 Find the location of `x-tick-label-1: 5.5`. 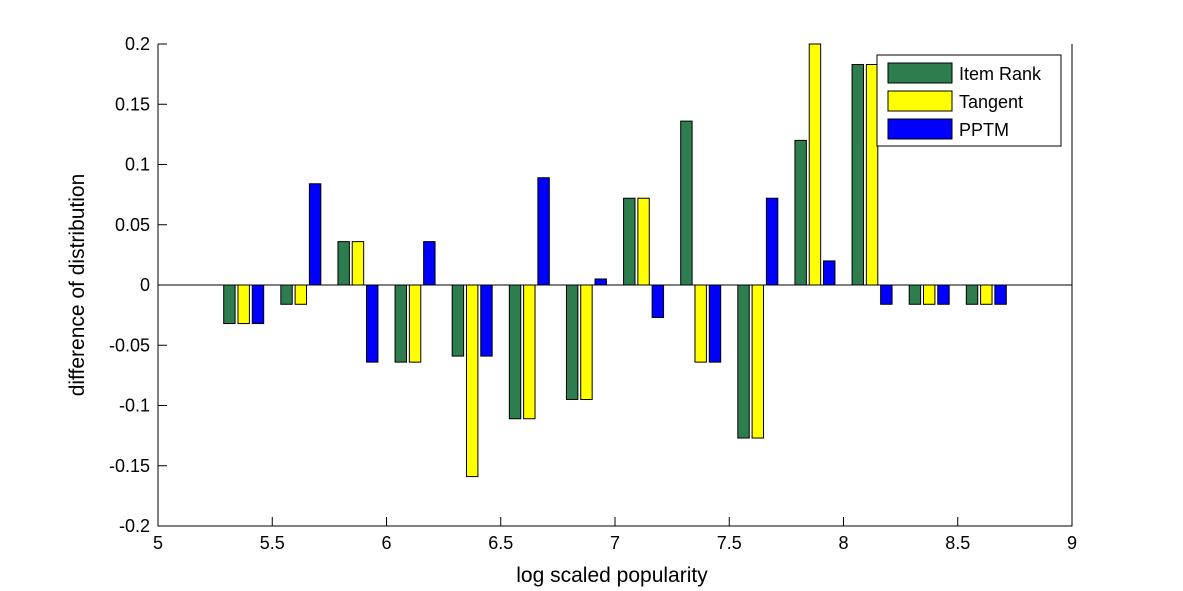

x-tick-label-1: 5.5 is located at coordinates (272, 543).